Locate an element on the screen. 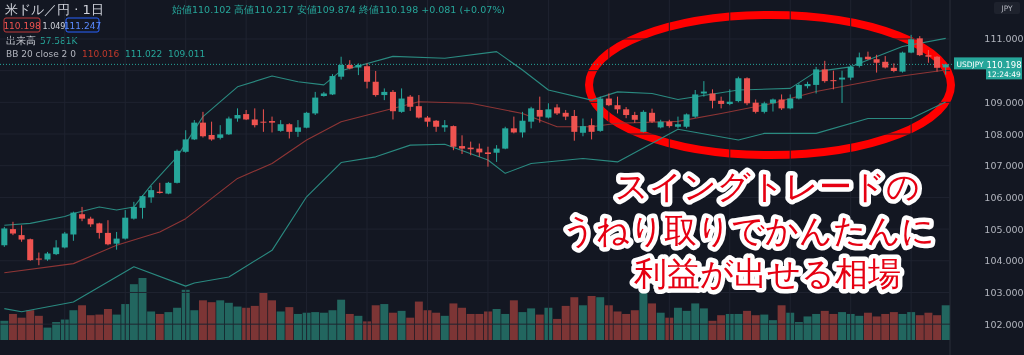  annotation: BB 20 close 2 0 is located at coordinates (41, 54).